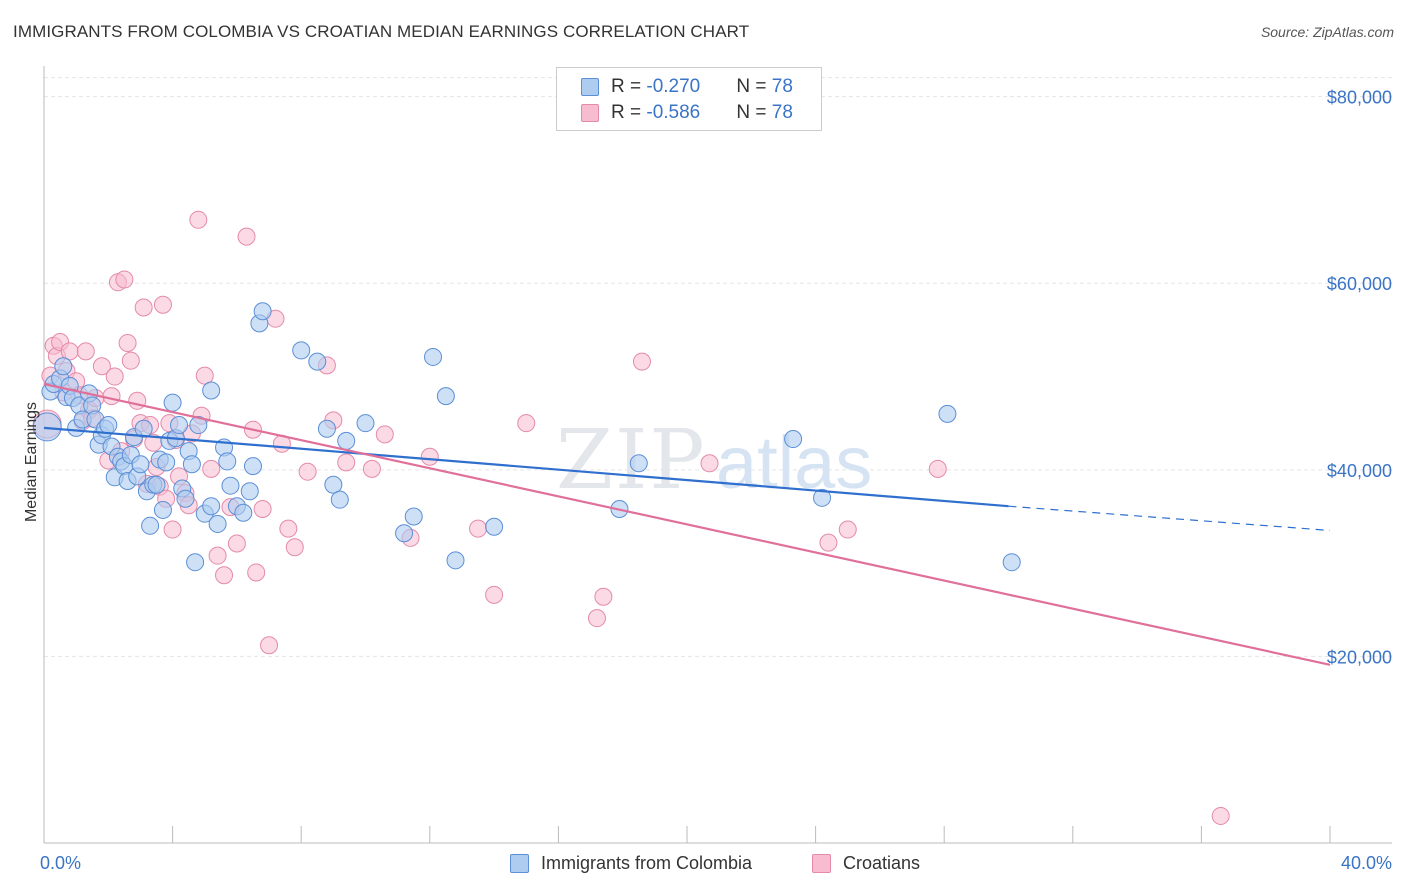  What do you see at coordinates (1327, 32) in the screenshot?
I see `source-label: Source: ZipAtlas.com` at bounding box center [1327, 32].